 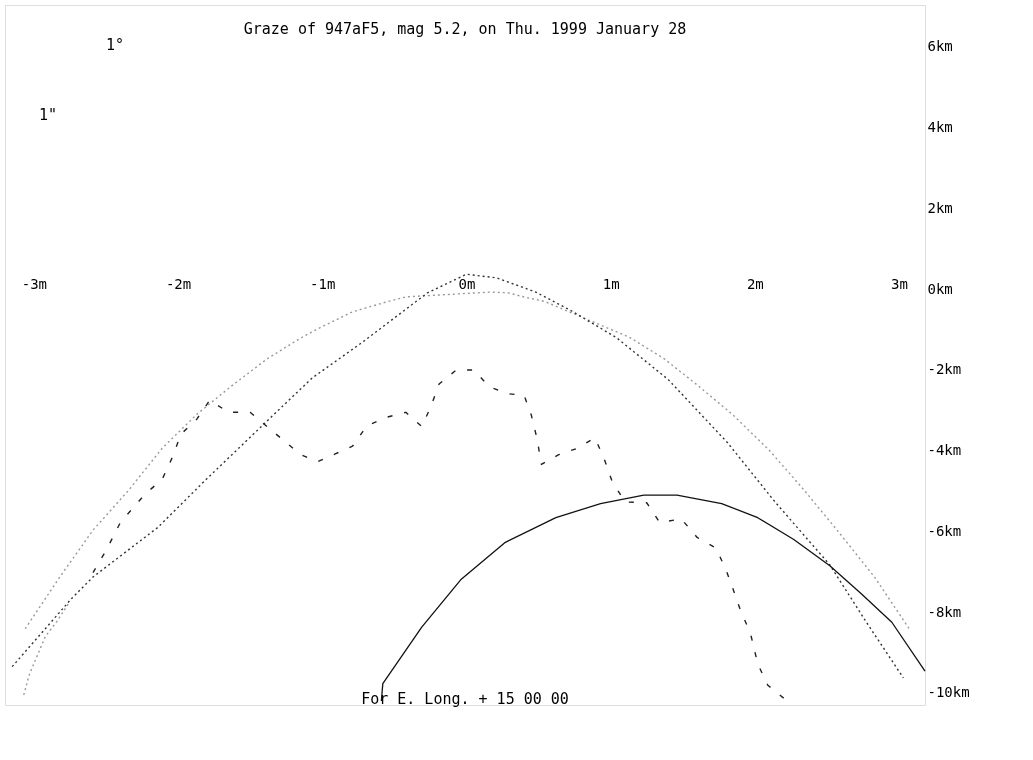 What do you see at coordinates (755, 283) in the screenshot?
I see `x-tick-label: 2m` at bounding box center [755, 283].